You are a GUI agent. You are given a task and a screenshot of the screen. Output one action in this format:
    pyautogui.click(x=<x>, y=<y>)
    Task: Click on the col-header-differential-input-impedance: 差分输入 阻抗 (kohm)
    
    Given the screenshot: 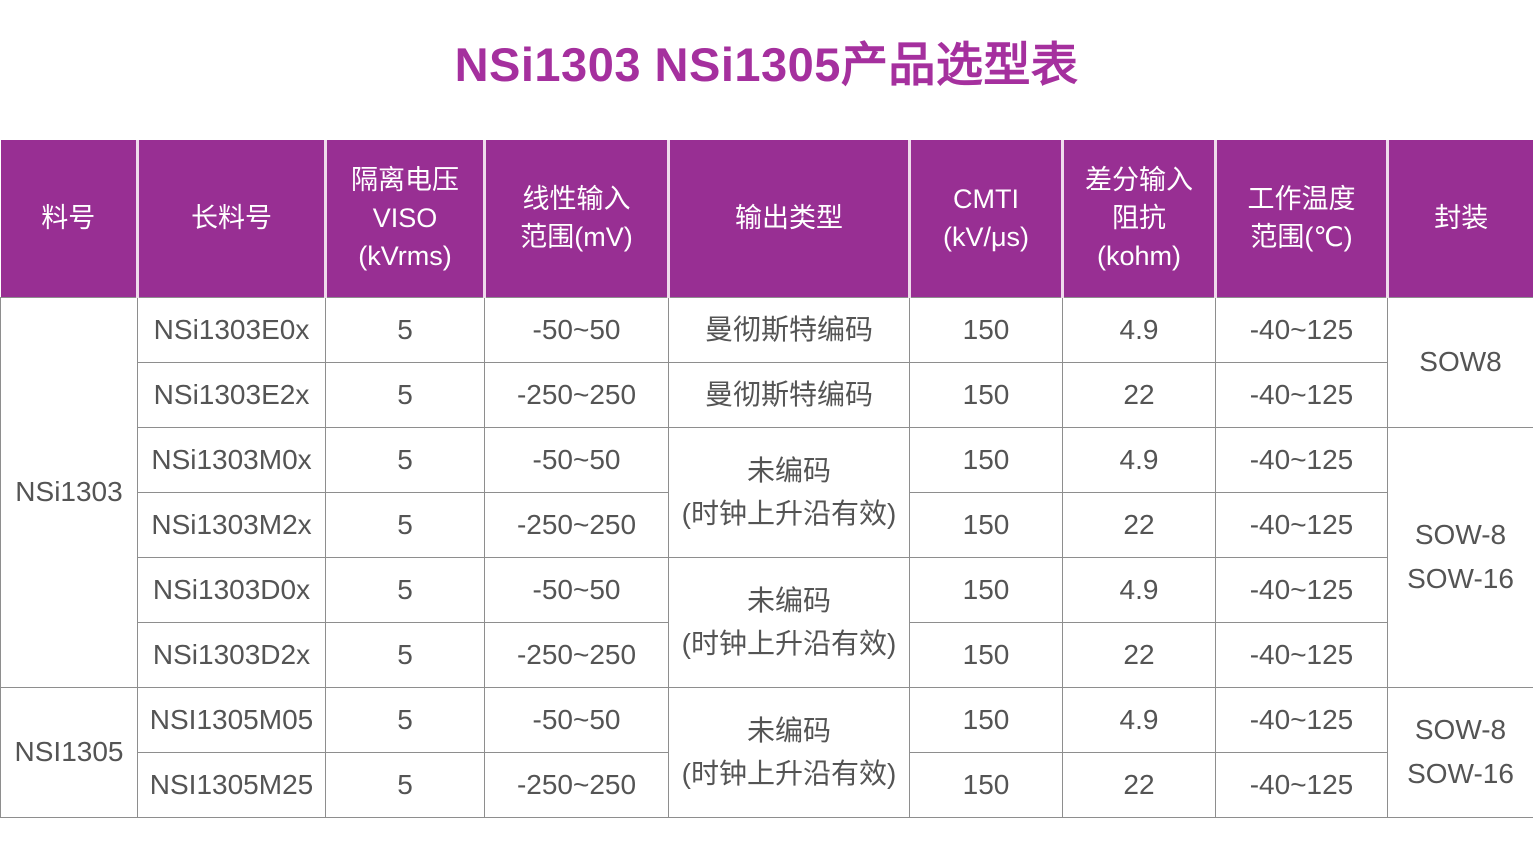 What is the action you would take?
    pyautogui.click(x=1138, y=219)
    